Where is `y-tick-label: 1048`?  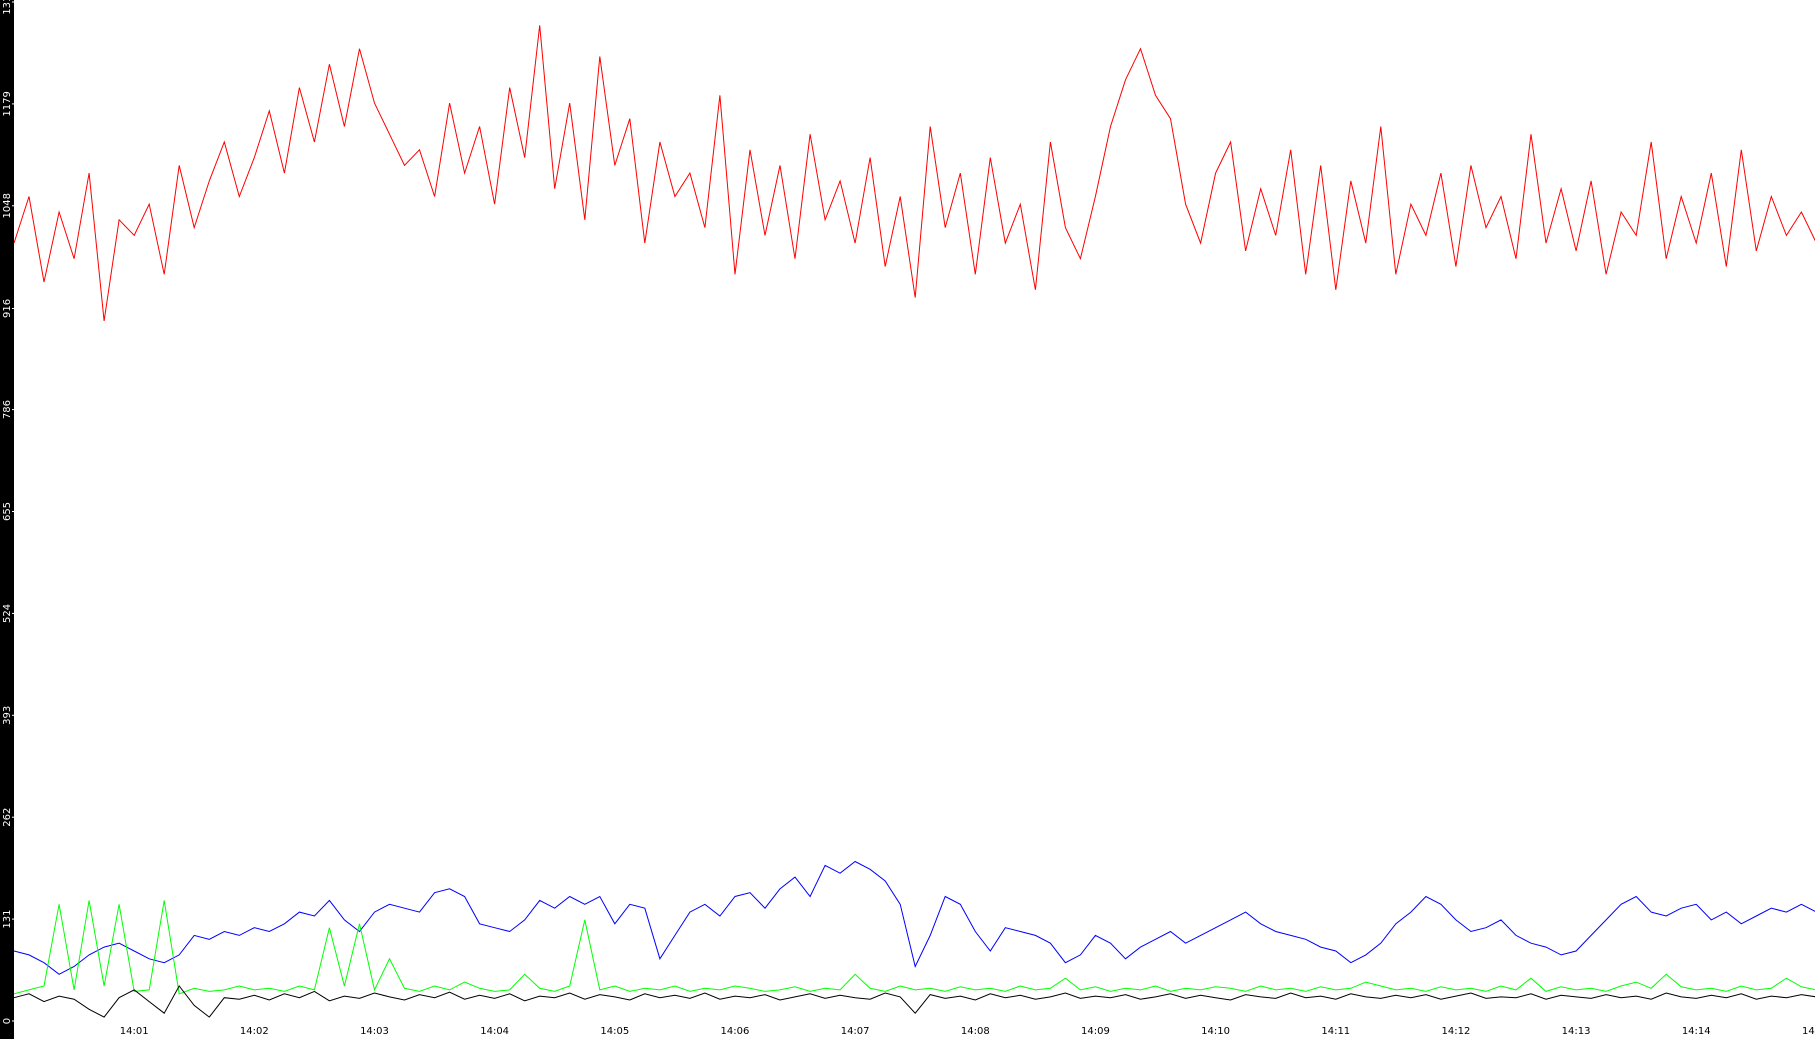 y-tick-label: 1048 is located at coordinates (7, 205).